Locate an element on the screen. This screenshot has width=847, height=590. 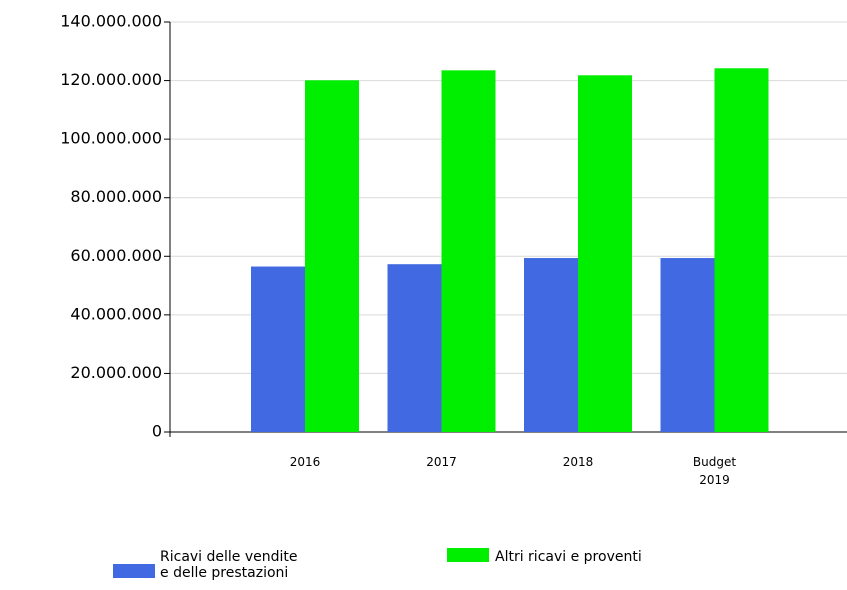
y-tick-label: 140.000.000 is located at coordinates (111, 21).